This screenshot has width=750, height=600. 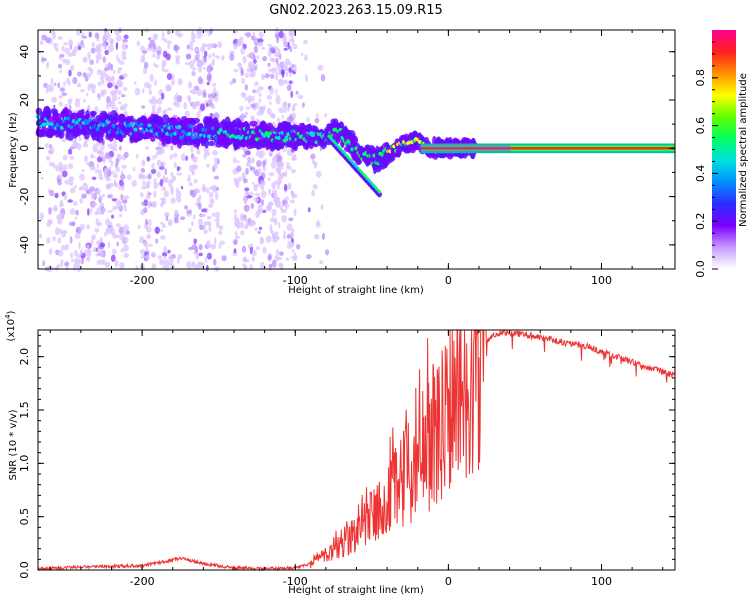 What do you see at coordinates (379, 194) in the screenshot?
I see `spectrogram-branch-cell` at bounding box center [379, 194].